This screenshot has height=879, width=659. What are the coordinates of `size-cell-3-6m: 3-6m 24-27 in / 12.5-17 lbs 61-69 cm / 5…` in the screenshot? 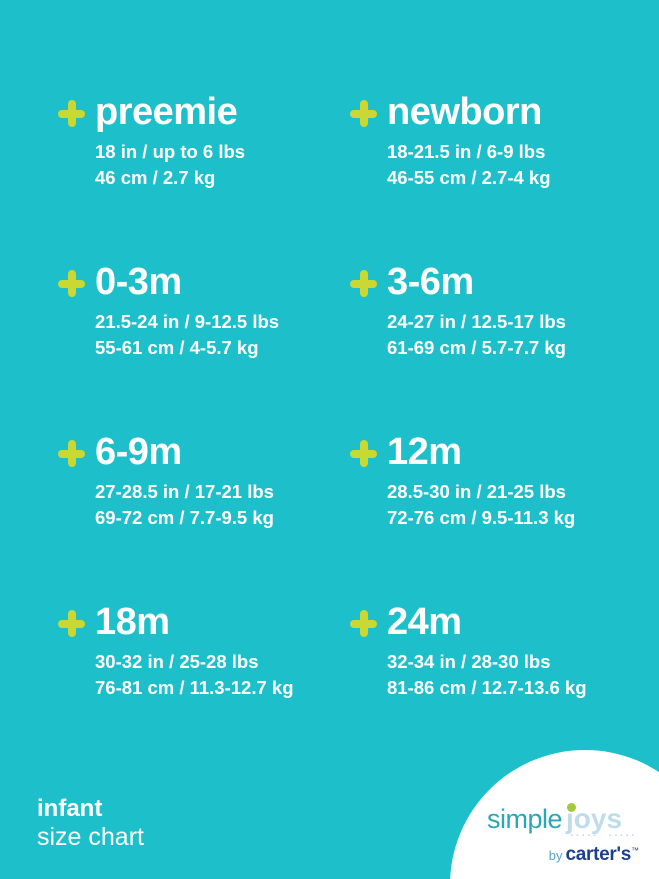 It's located at (468, 348).